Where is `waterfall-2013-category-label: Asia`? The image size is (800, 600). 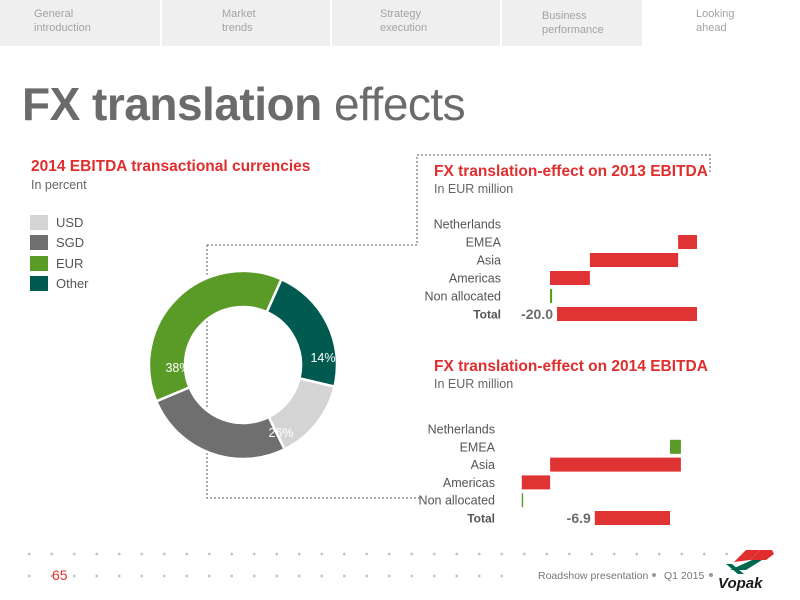 waterfall-2013-category-label: Asia is located at coordinates (489, 261).